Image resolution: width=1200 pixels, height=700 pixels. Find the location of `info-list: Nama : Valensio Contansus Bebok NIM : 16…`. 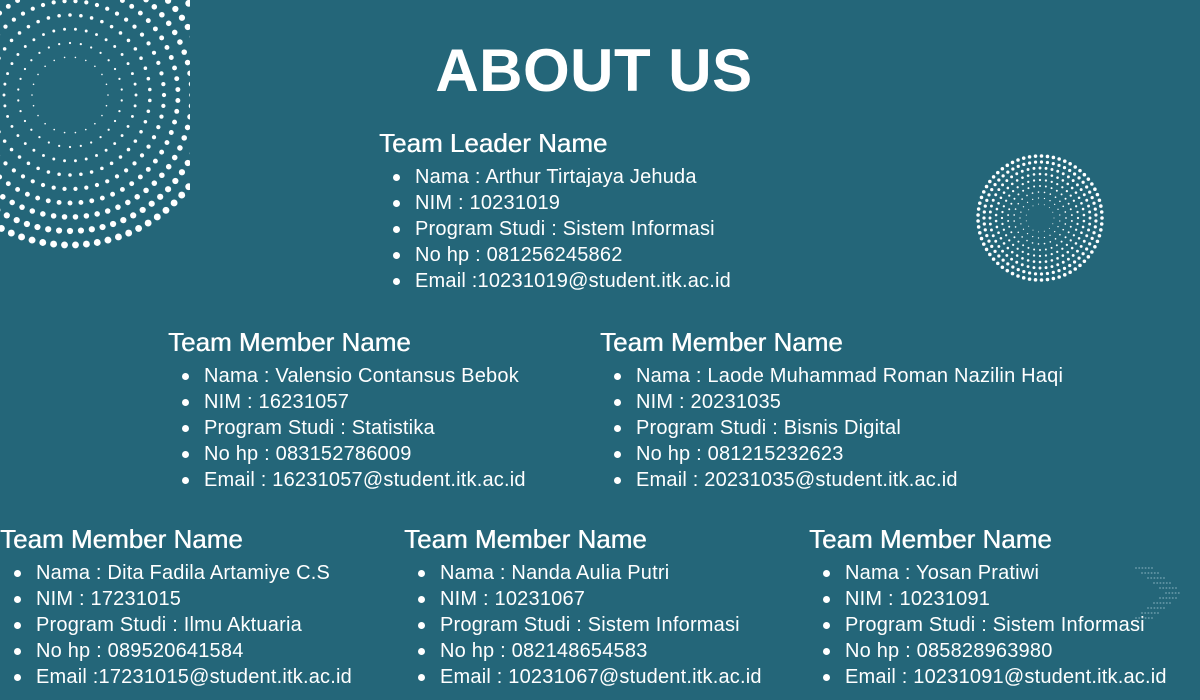

info-list: Nama : Valensio Contansus Bebok NIM : 16… is located at coordinates (347, 428).